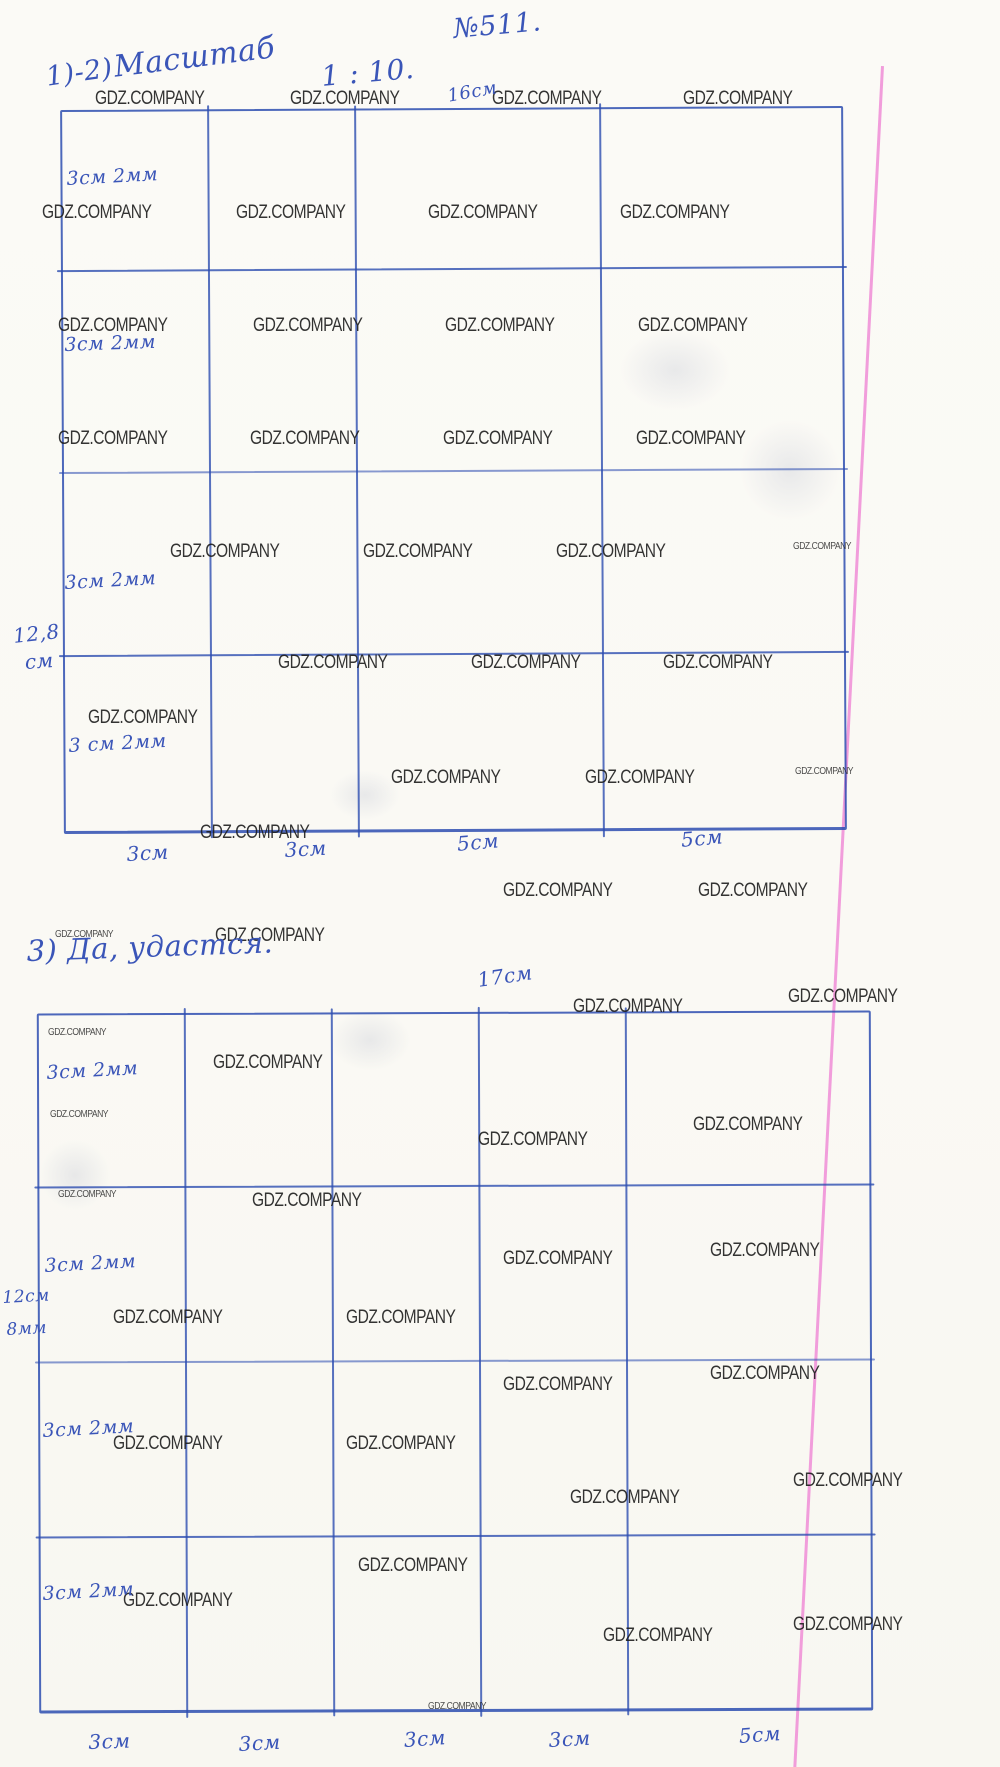 This screenshot has height=1767, width=1000. What do you see at coordinates (368, 72) in the screenshot?
I see `scale-value: 1 : 10.` at bounding box center [368, 72].